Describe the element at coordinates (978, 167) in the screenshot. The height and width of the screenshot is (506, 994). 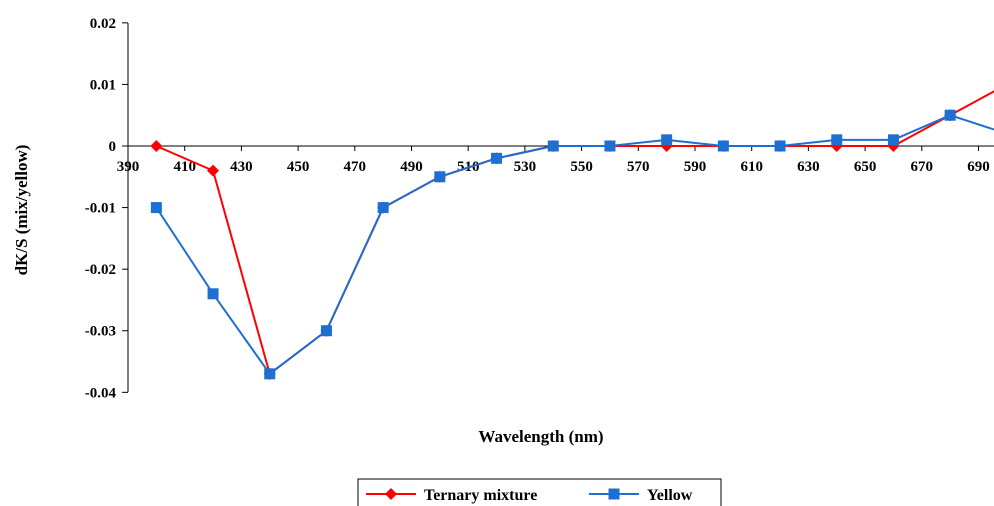
I see `x-tick-label: 690` at that location.